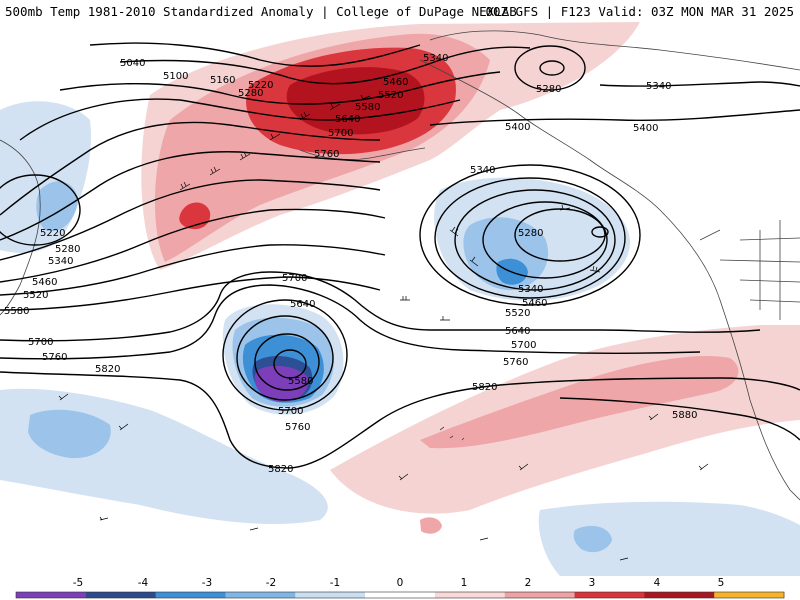  What do you see at coordinates (464, 583) in the screenshot?
I see `colorbar-tick: 1` at bounding box center [464, 583].